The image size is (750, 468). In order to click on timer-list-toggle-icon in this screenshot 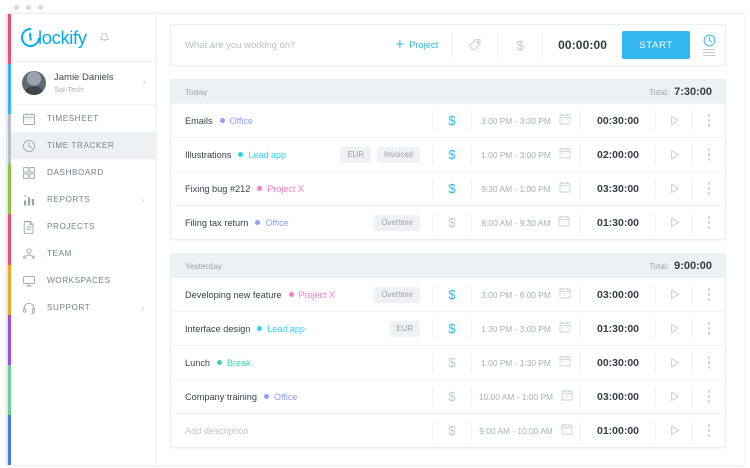, I will do `click(712, 45)`.